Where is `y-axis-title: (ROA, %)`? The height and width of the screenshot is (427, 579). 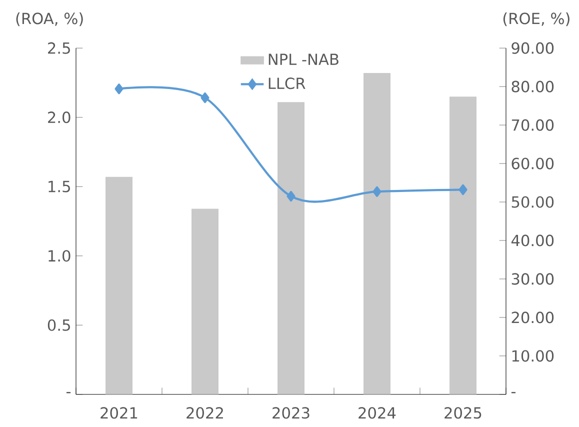 y-axis-title: (ROA, %) is located at coordinates (49, 19).